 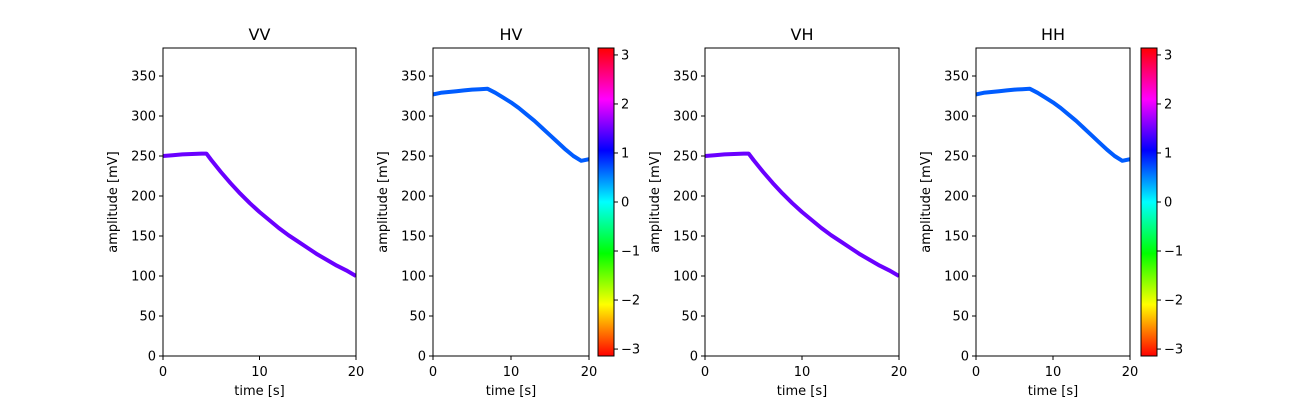 What do you see at coordinates (511, 34) in the screenshot?
I see `subplot-title: HV` at bounding box center [511, 34].